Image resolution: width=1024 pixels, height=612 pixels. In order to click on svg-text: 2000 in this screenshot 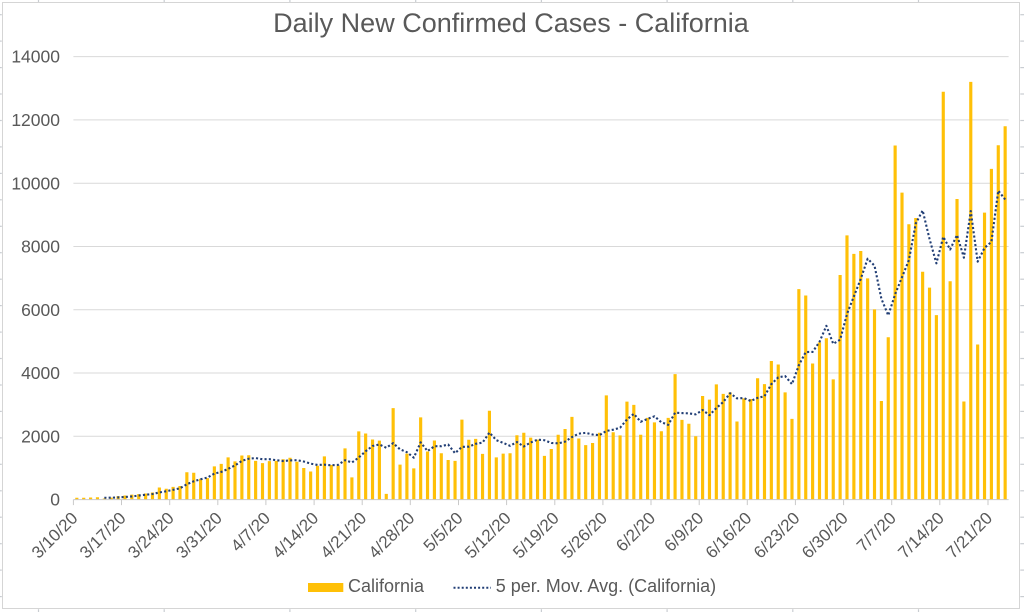, I will do `click(40, 436)`.